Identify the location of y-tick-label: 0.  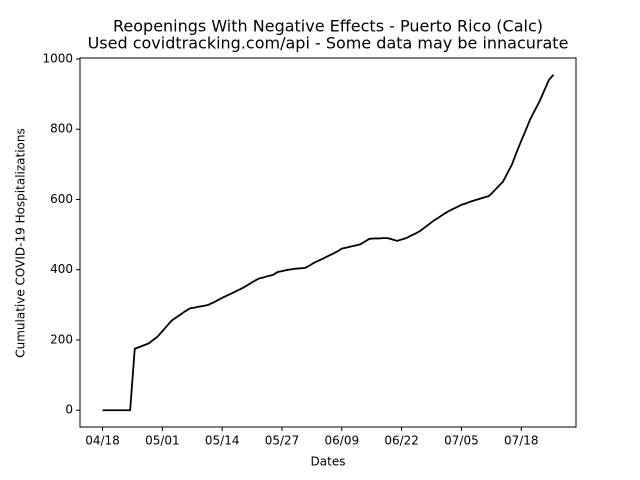
(69, 410).